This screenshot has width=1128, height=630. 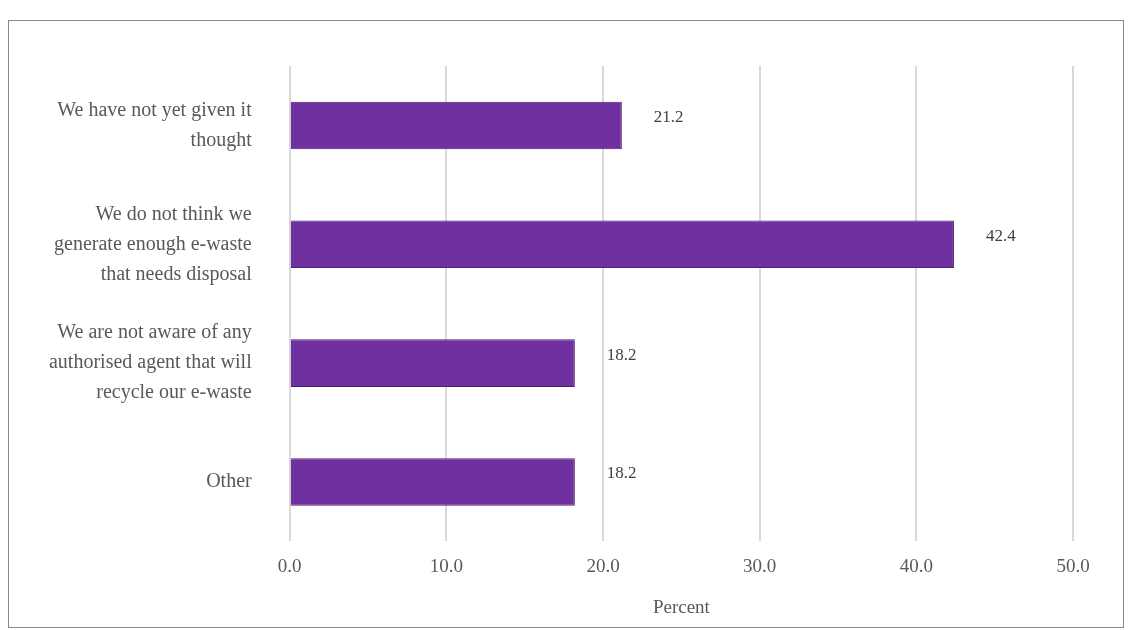 What do you see at coordinates (446, 565) in the screenshot?
I see `x-tick-label: 10.0` at bounding box center [446, 565].